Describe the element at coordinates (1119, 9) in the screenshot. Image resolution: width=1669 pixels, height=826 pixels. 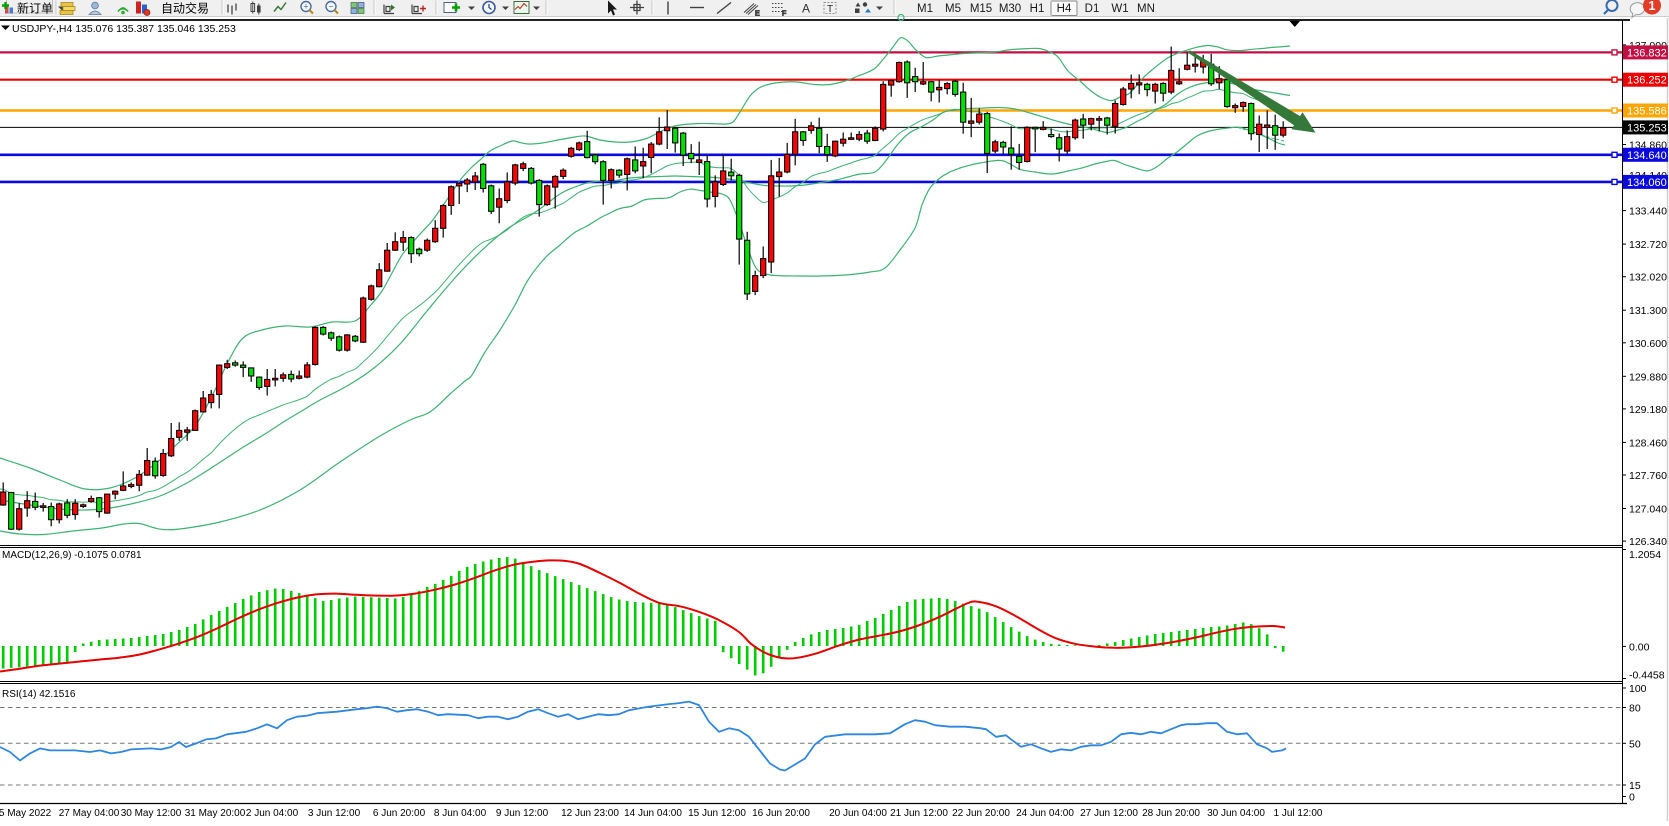
I see `svg-text: W1` at that location.